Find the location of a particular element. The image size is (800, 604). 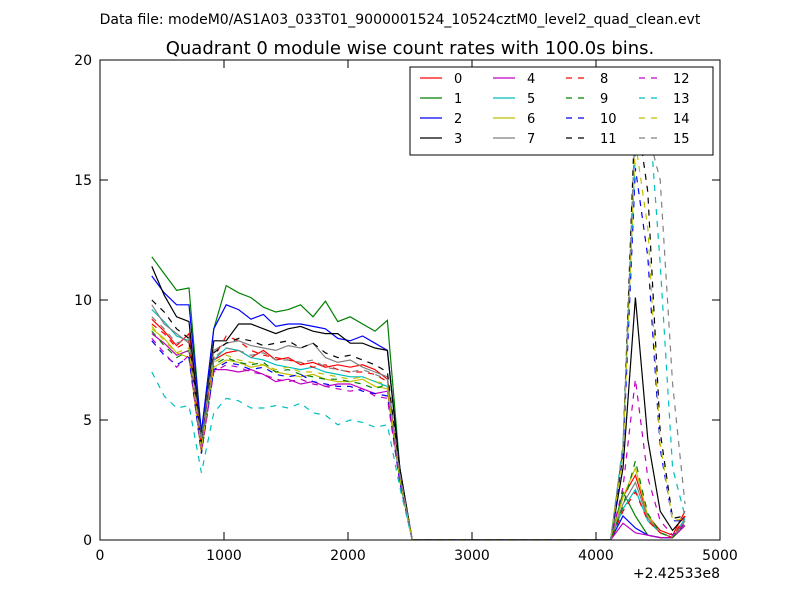

x-offset-label: +2.42533e8 is located at coordinates (676, 574).